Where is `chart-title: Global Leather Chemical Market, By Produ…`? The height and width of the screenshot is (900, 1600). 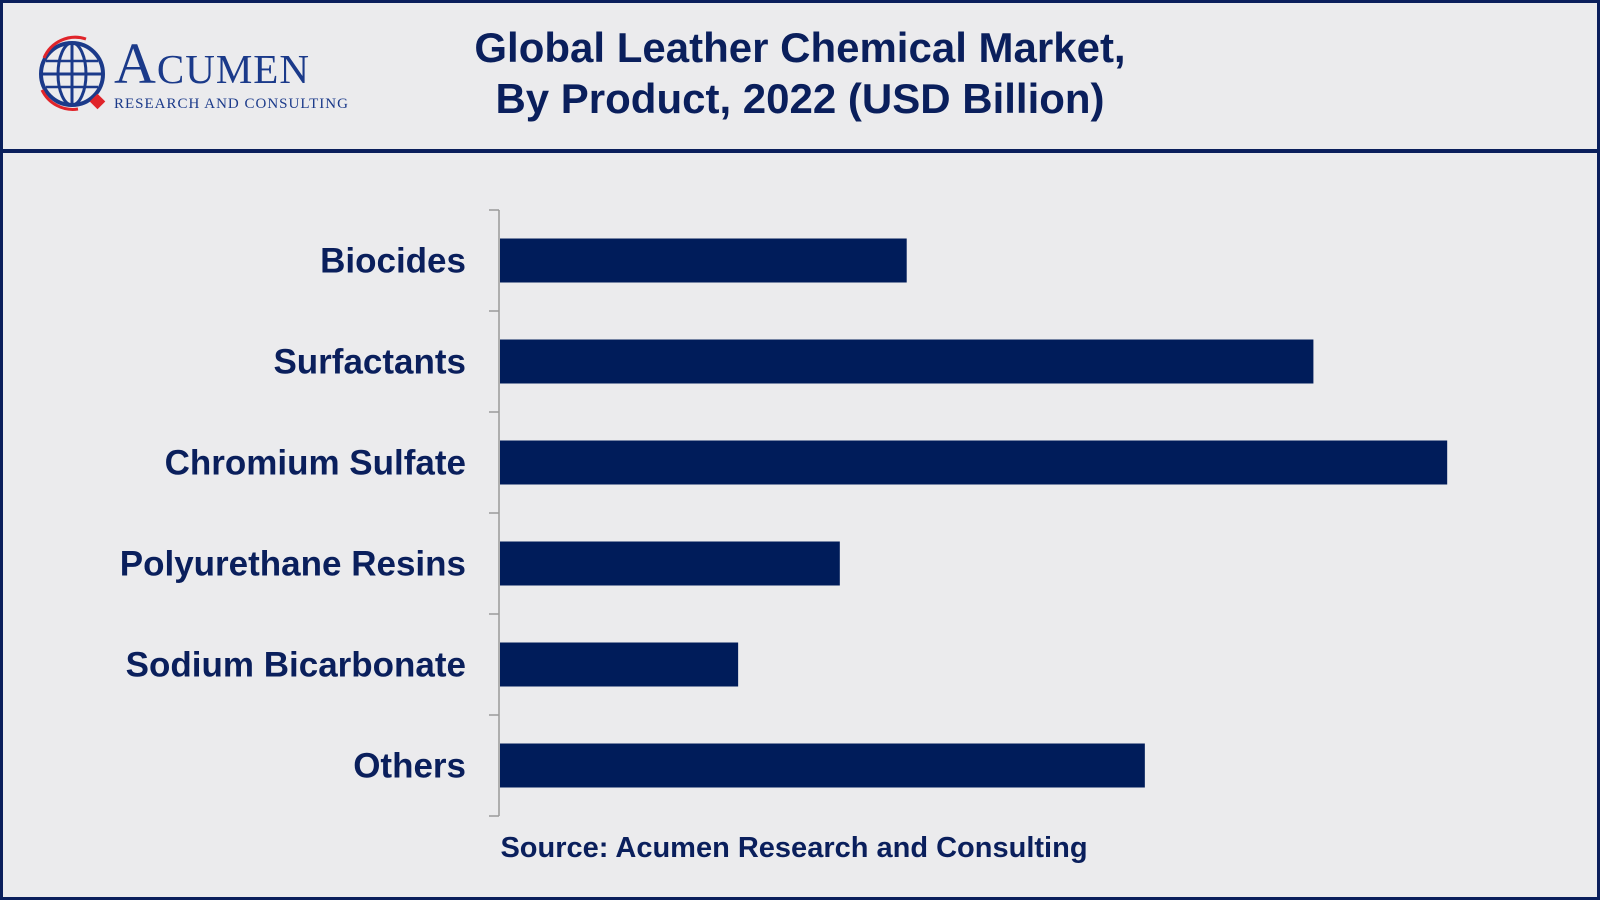
chart-title: Global Leather Chemical Market, By Produ… is located at coordinates (800, 73).